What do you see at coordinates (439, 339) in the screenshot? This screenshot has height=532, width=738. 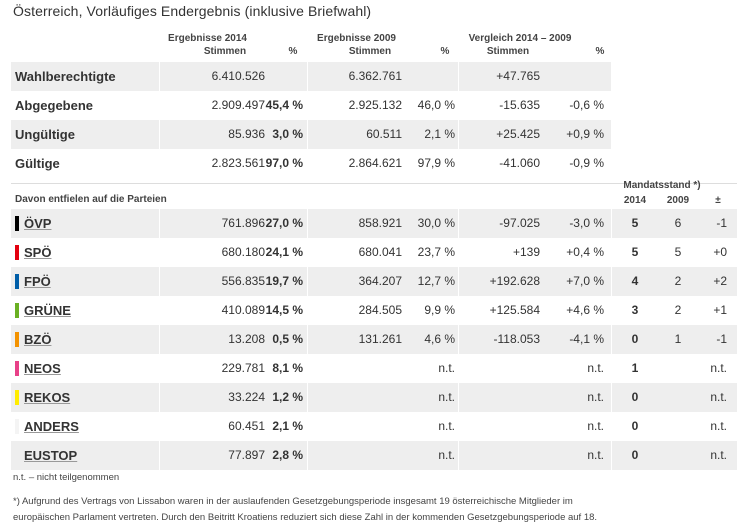 I see `pct-2009: 4,6 %` at bounding box center [439, 339].